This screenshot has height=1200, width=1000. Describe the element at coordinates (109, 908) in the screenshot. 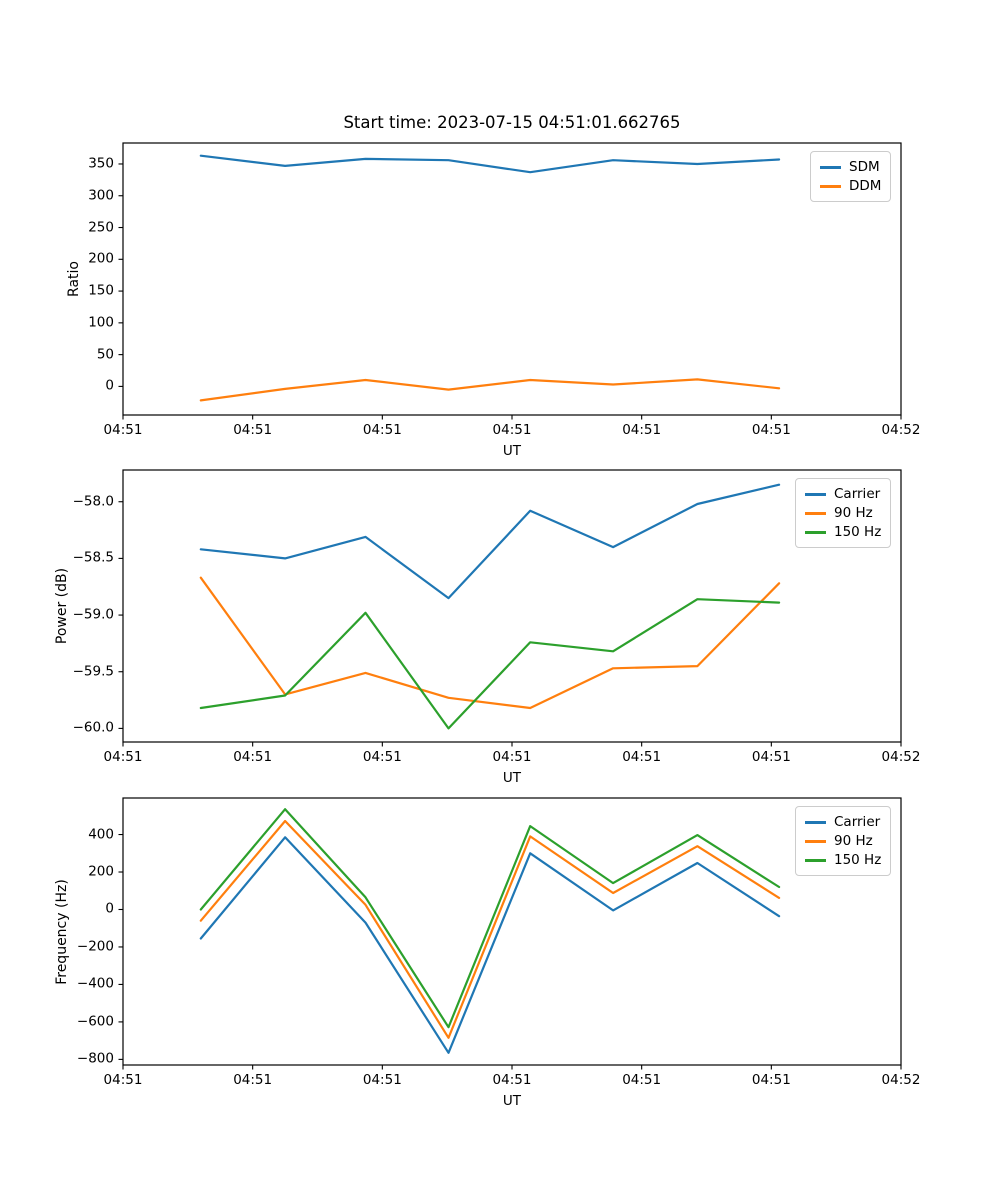

I see `freq-y-tick-label: 0` at that location.